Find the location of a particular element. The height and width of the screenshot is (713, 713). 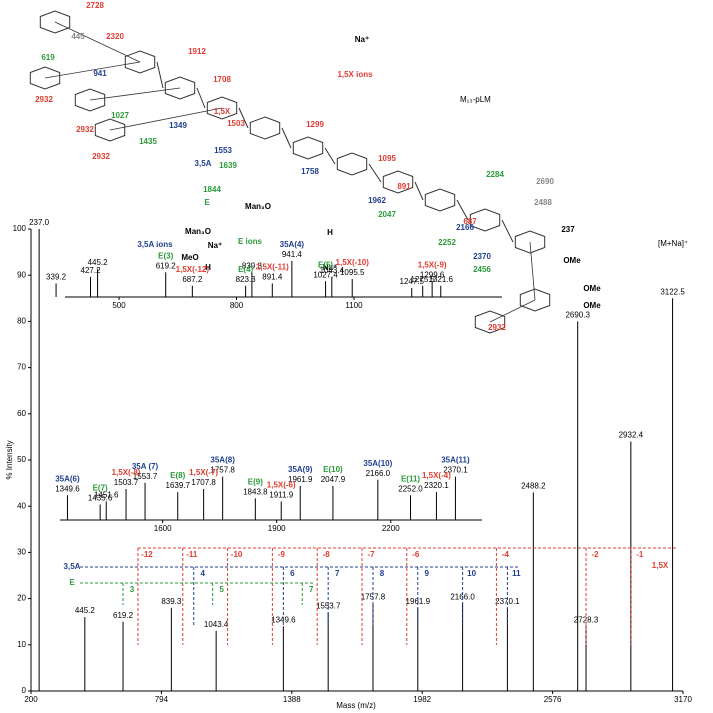

x-tick-label: 500 is located at coordinates (119, 305).